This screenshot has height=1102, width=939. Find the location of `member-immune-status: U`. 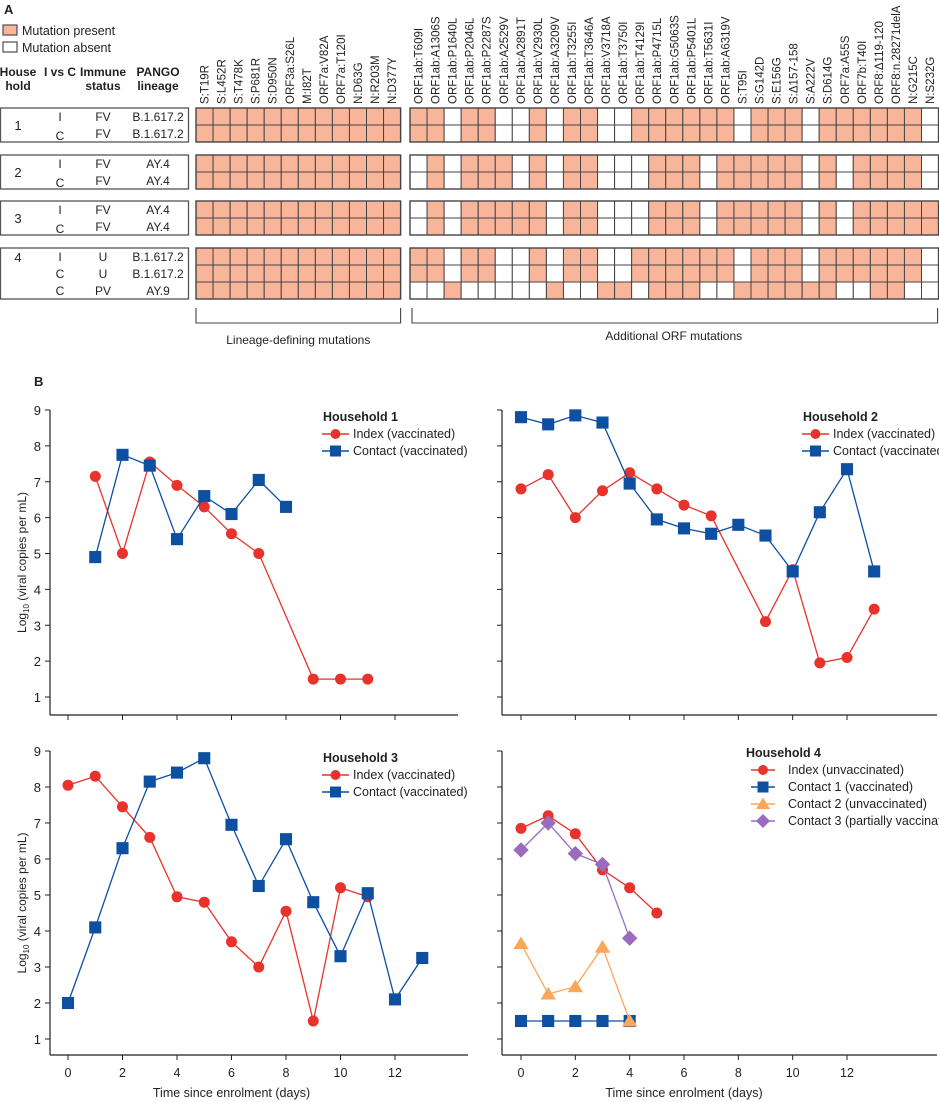

member-immune-status: U is located at coordinates (103, 274).